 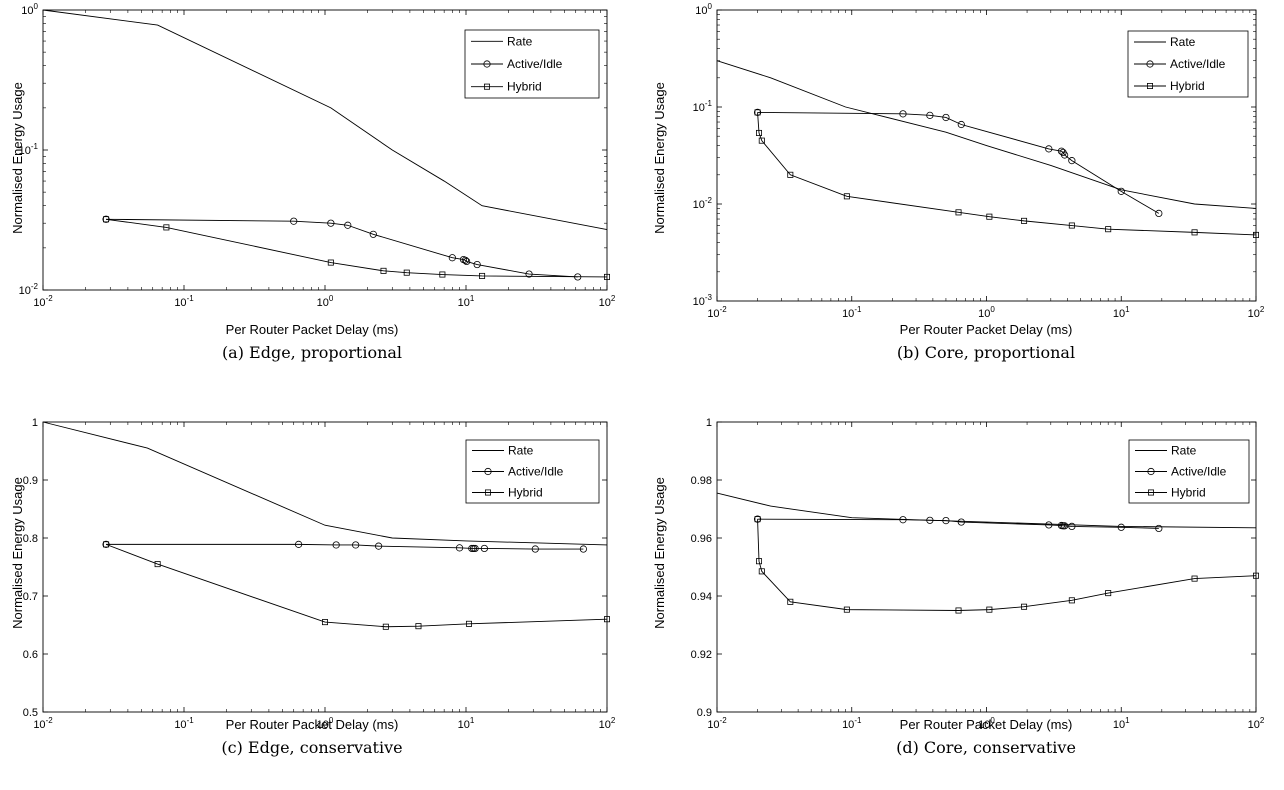 What do you see at coordinates (17, 553) in the screenshot?
I see `y-axis-label: Normalised Energy Usage` at bounding box center [17, 553].